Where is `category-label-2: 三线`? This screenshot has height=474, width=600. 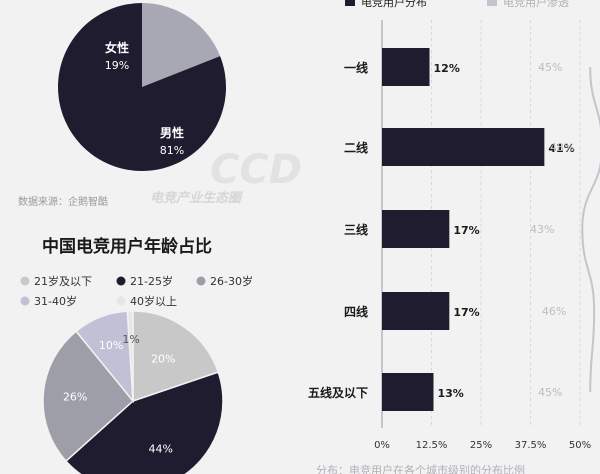 category-label-2: 三线 is located at coordinates (356, 229).